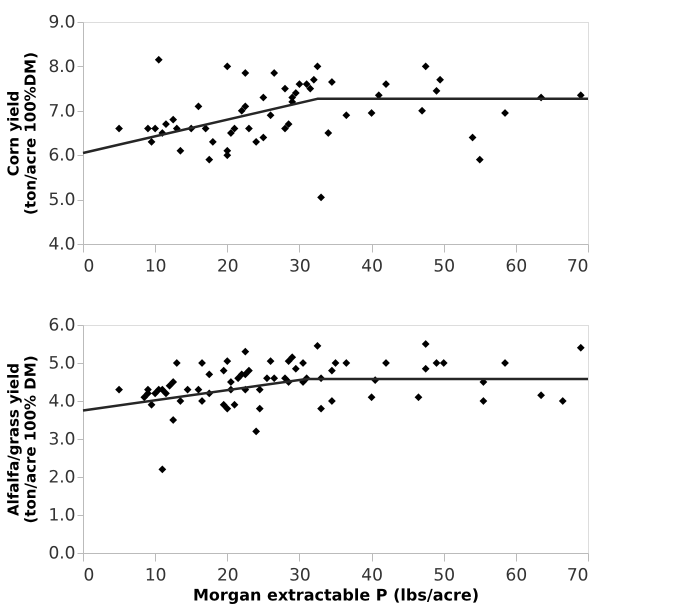 The width and height of the screenshot is (675, 611). I want to click on y-tick-label: 0.0, so click(62, 554).